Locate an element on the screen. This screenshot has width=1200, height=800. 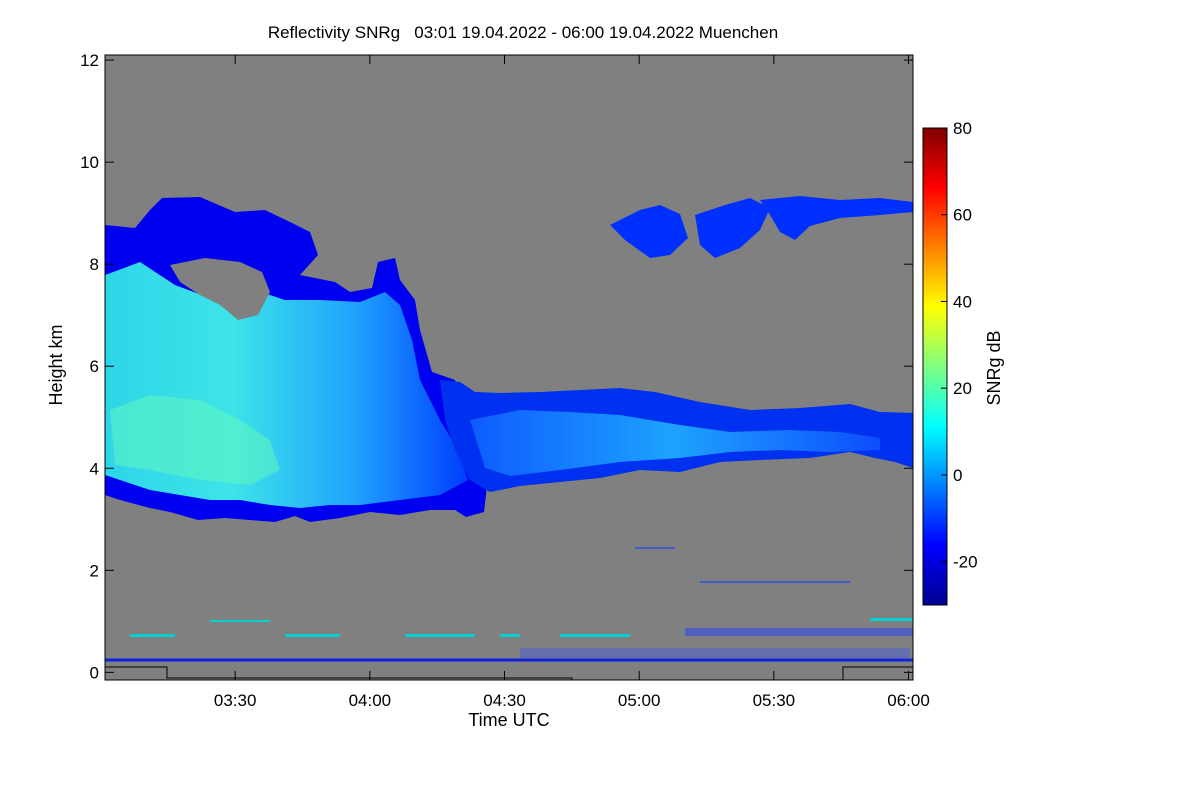
cloud-layer-core is located at coordinates (675, 443).